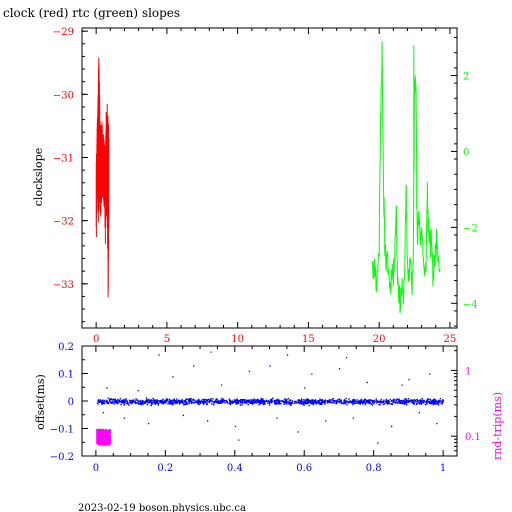 This screenshot has width=512, height=512. I want to click on offset-outlier-points, so click(270, 397).